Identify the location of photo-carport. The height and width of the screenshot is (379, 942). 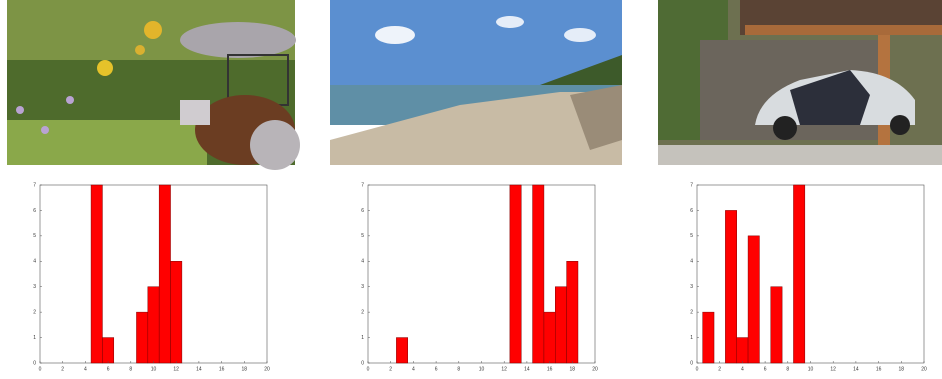
(800, 82).